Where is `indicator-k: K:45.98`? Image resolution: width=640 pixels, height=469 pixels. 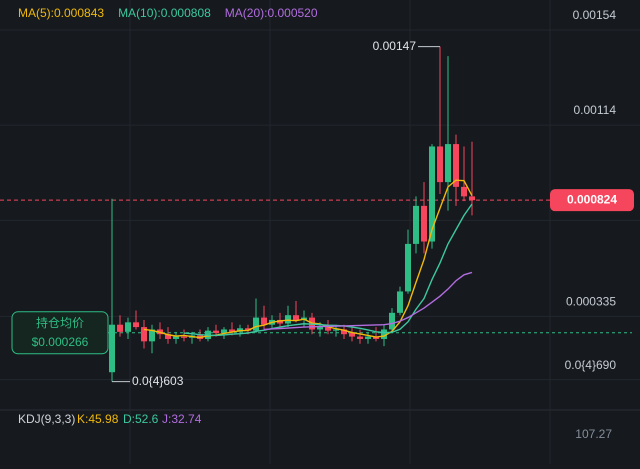
indicator-k: K:45.98 is located at coordinates (98, 419).